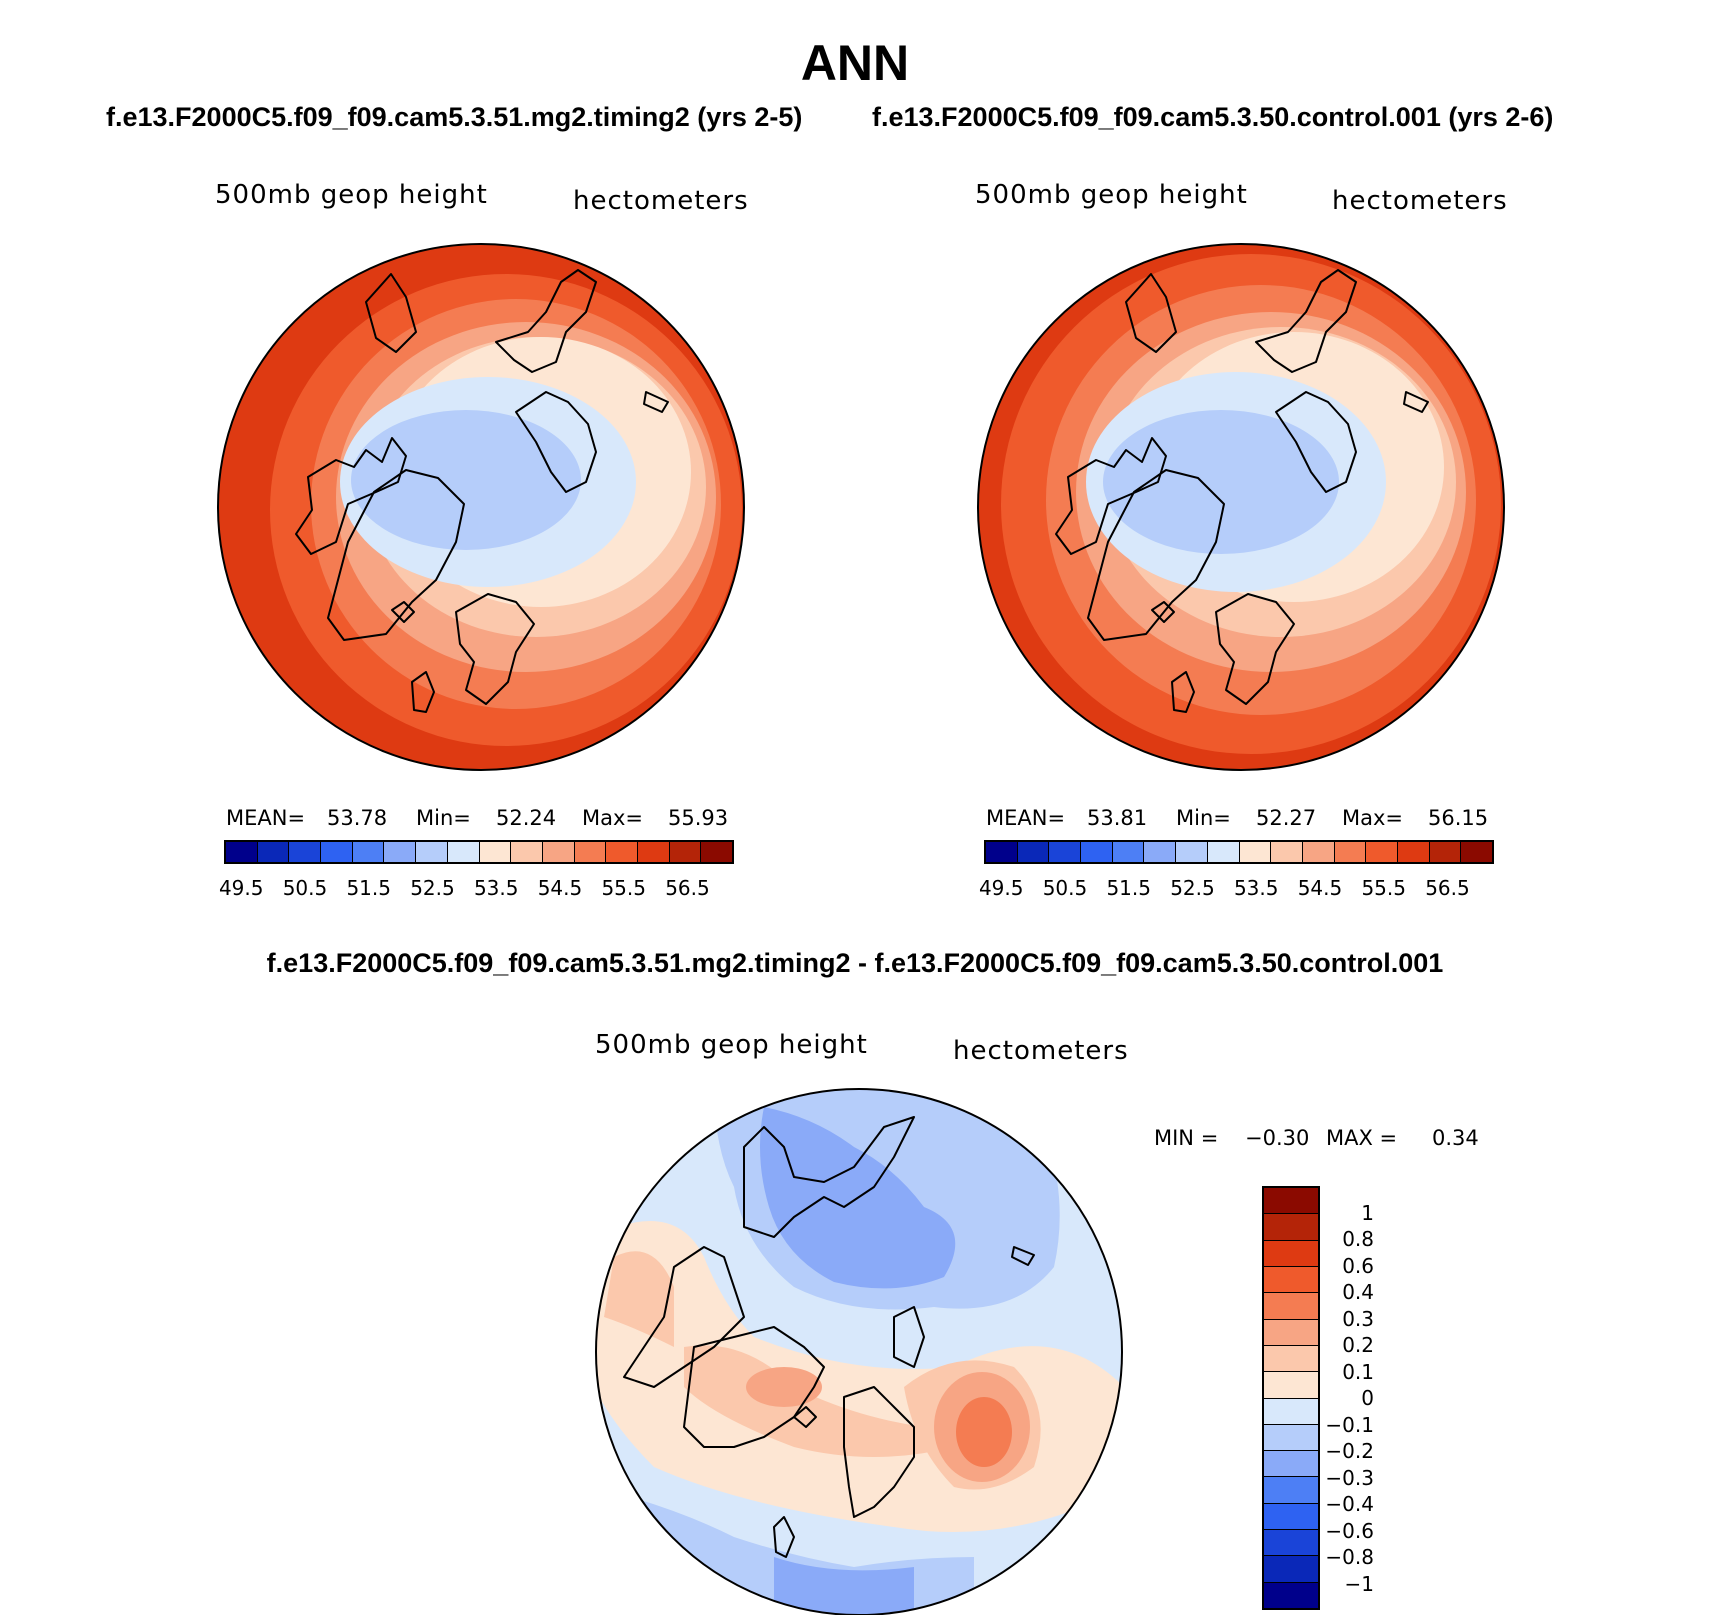 The height and width of the screenshot is (1615, 1710). Describe the element at coordinates (1239, 852) in the screenshot. I see `right-colorbar` at that location.